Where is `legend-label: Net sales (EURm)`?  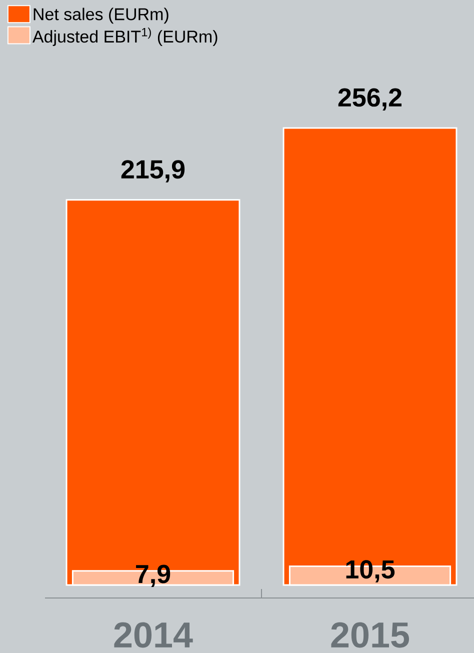 legend-label: Net sales (EURm) is located at coordinates (101, 16).